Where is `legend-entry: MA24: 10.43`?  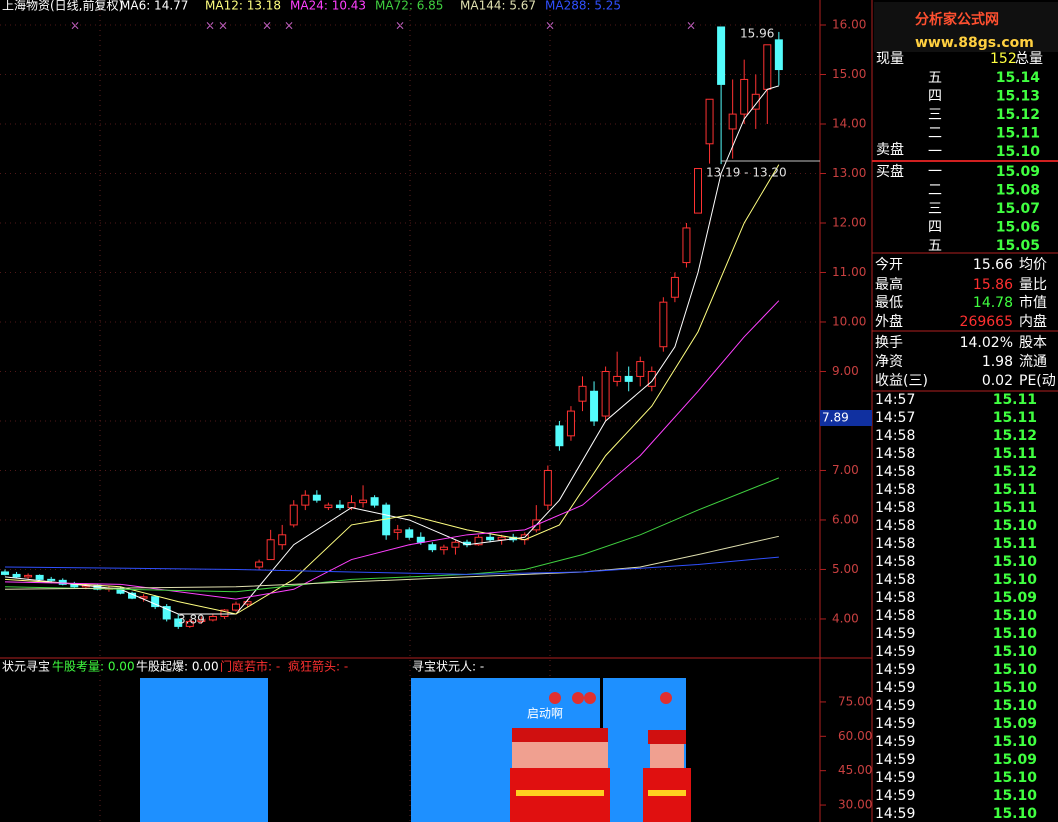 legend-entry: MA24: 10.43 is located at coordinates (328, 6).